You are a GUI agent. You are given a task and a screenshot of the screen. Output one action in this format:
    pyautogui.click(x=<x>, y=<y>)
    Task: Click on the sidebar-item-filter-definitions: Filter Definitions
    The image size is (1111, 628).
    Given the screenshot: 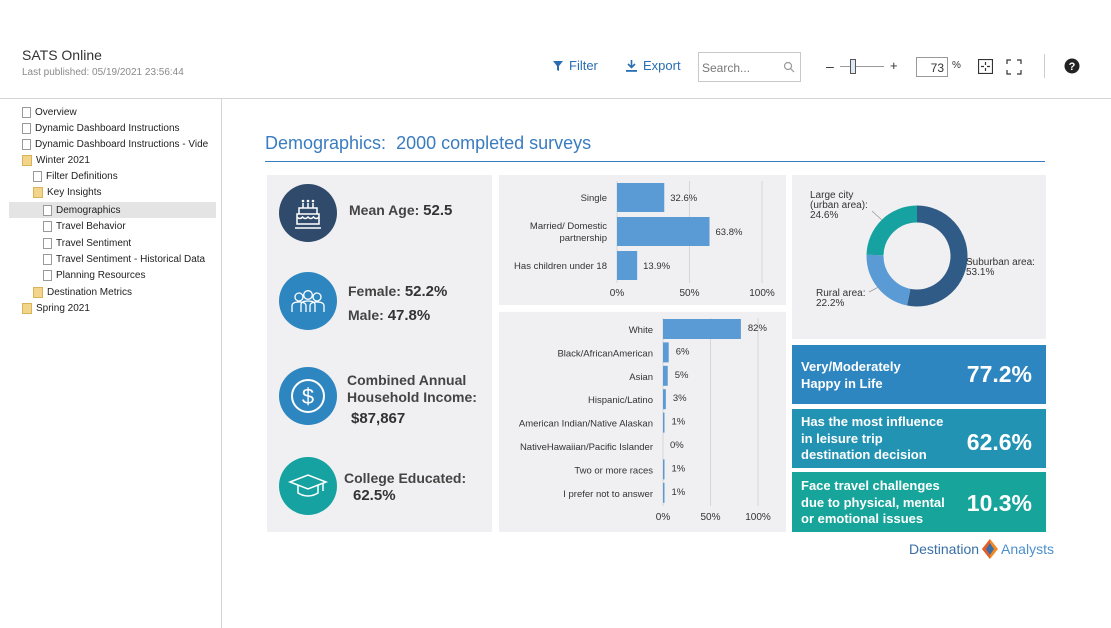 What is the action you would take?
    pyautogui.click(x=125, y=176)
    